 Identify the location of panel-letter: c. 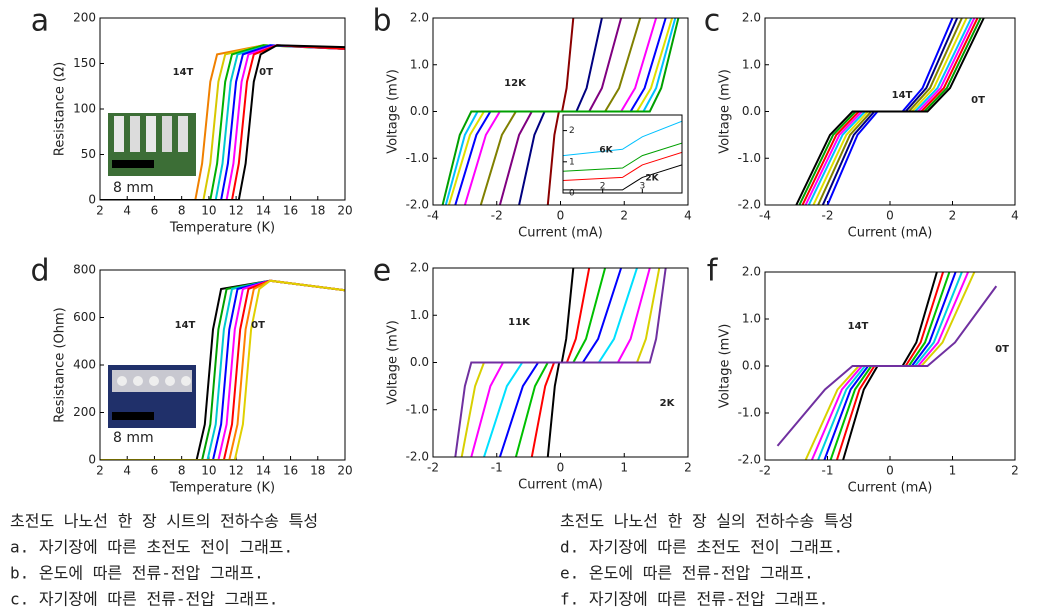
(712, 21).